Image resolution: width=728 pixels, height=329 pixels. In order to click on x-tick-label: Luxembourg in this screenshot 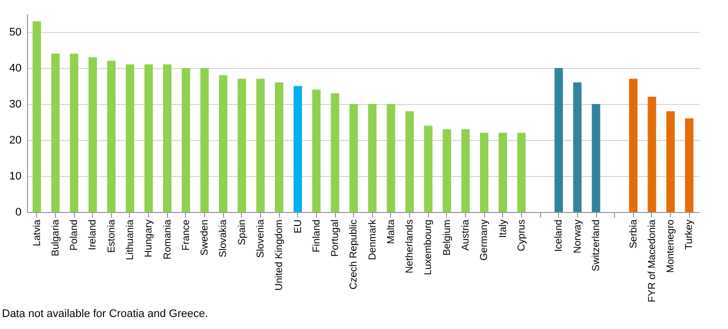, I will do `click(428, 248)`.